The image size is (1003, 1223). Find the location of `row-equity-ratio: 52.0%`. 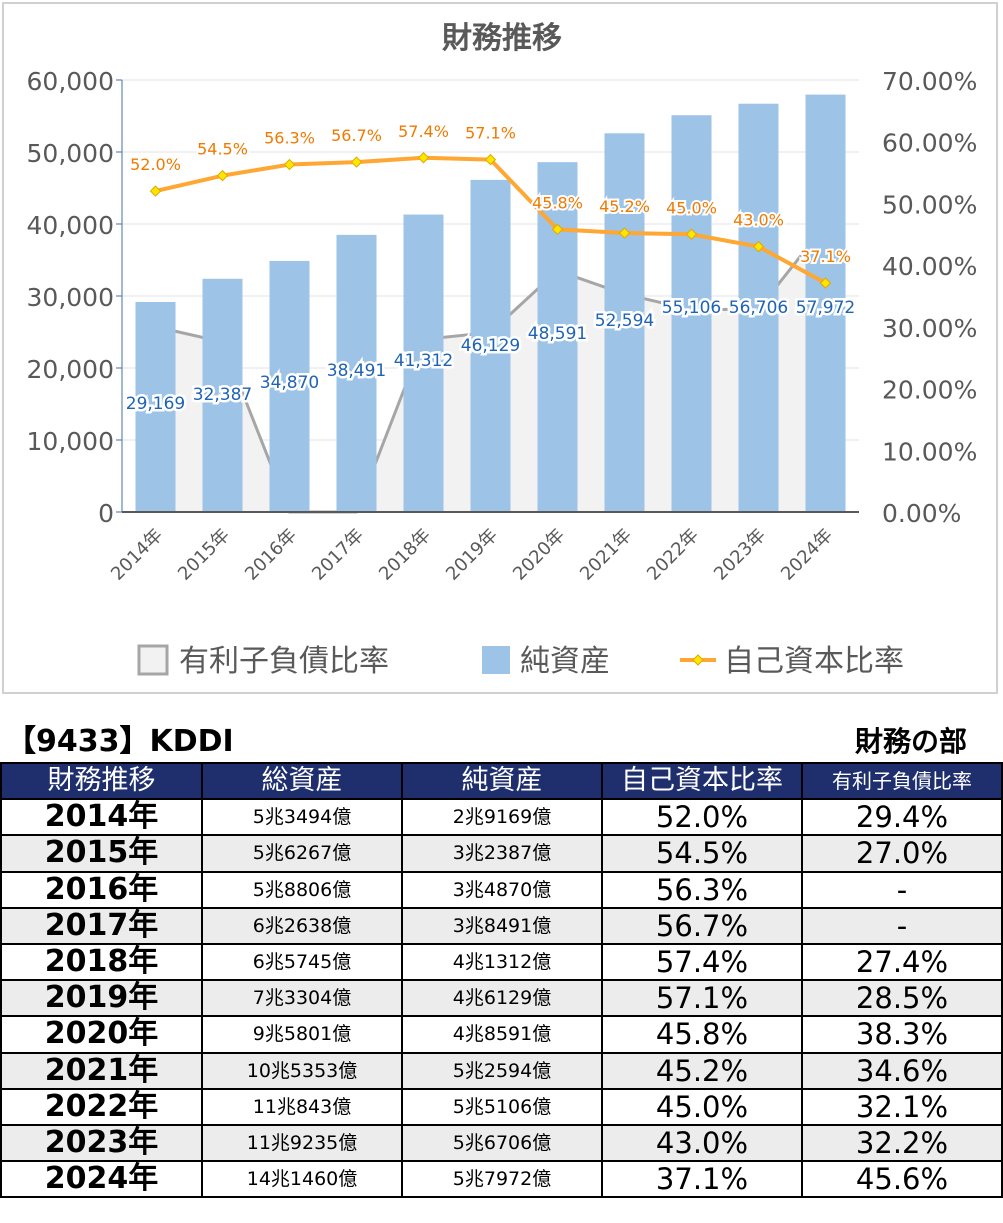

row-equity-ratio: 52.0% is located at coordinates (702, 817).